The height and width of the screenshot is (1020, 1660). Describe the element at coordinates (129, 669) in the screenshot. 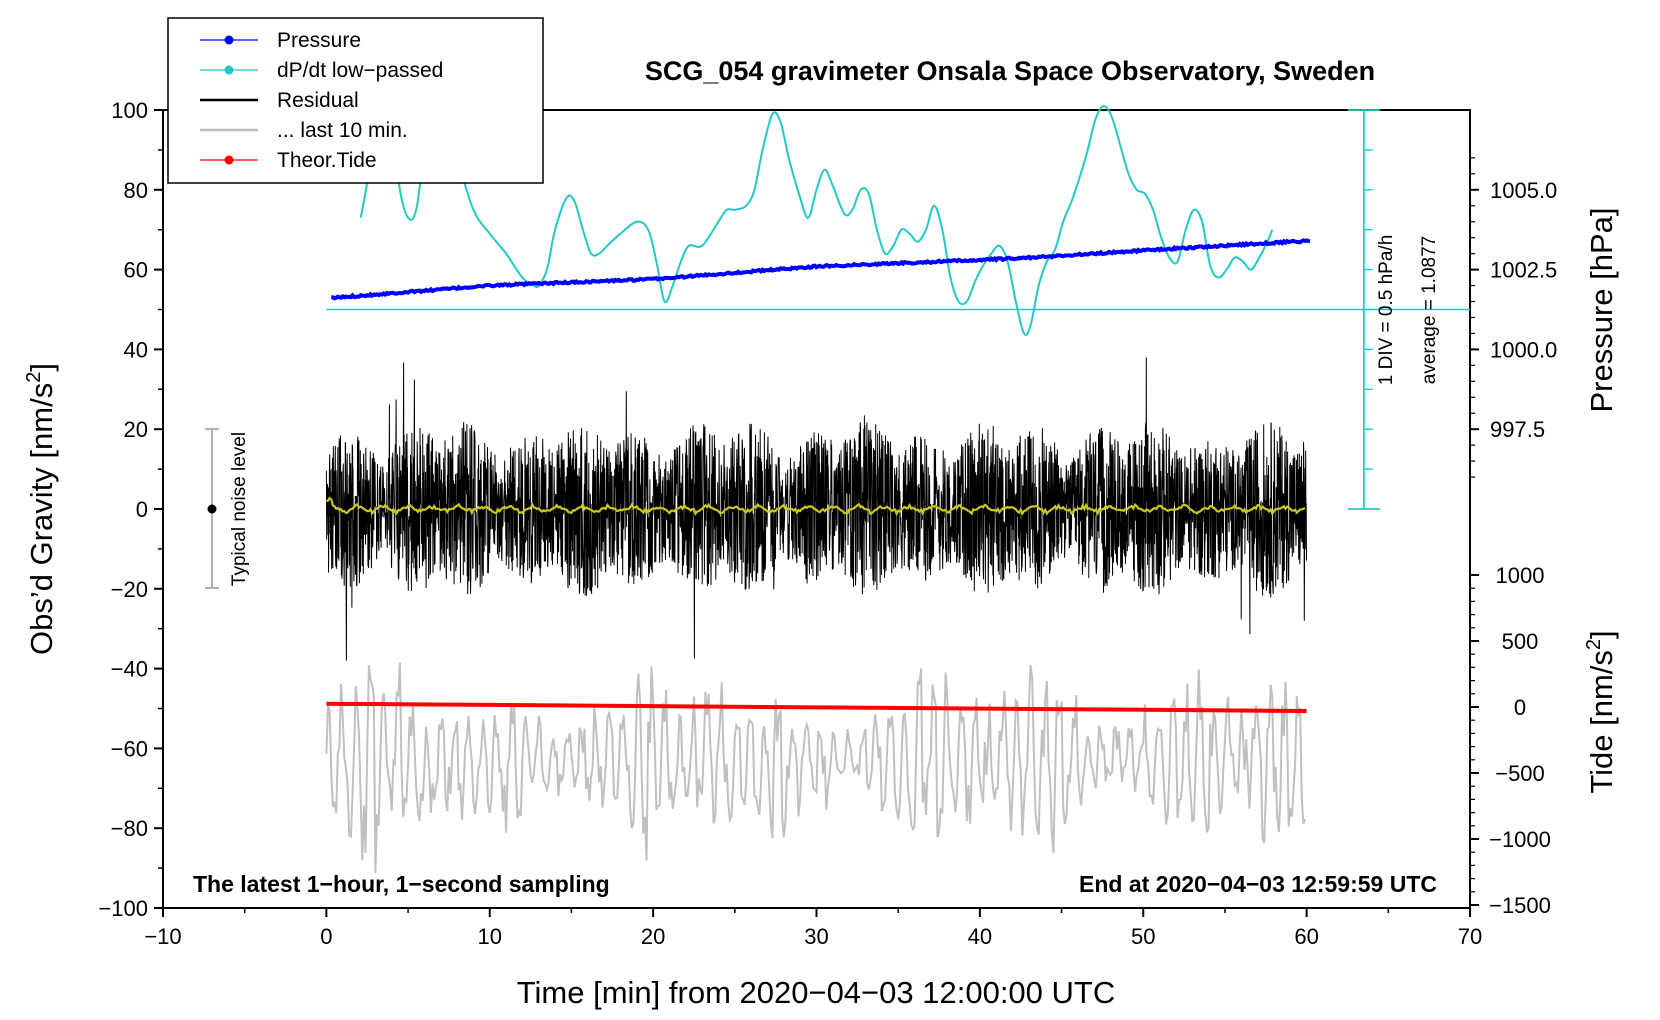

I see `y-tick-label: −40` at that location.